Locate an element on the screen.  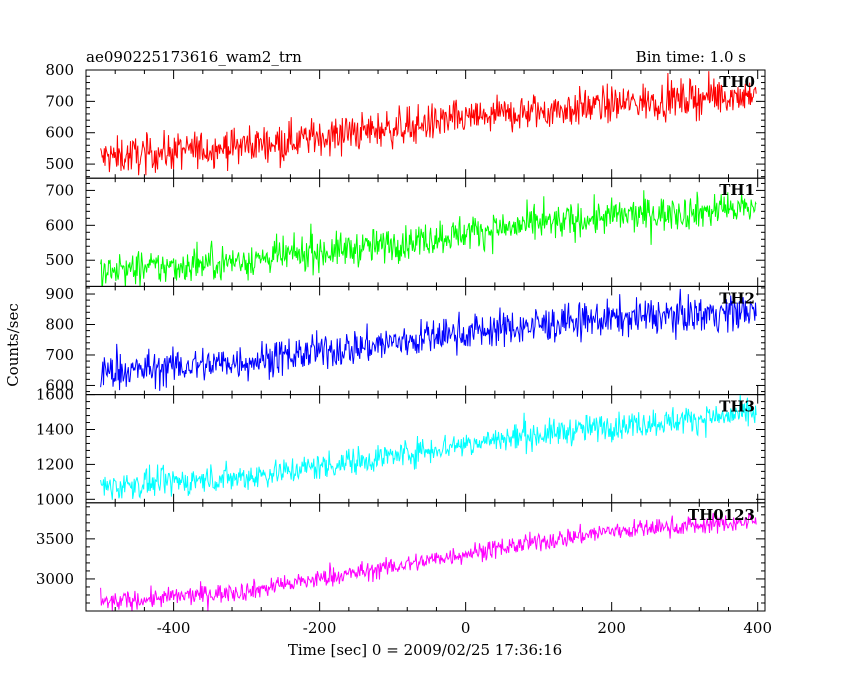
panel-frame-th2 is located at coordinates (425, 340).